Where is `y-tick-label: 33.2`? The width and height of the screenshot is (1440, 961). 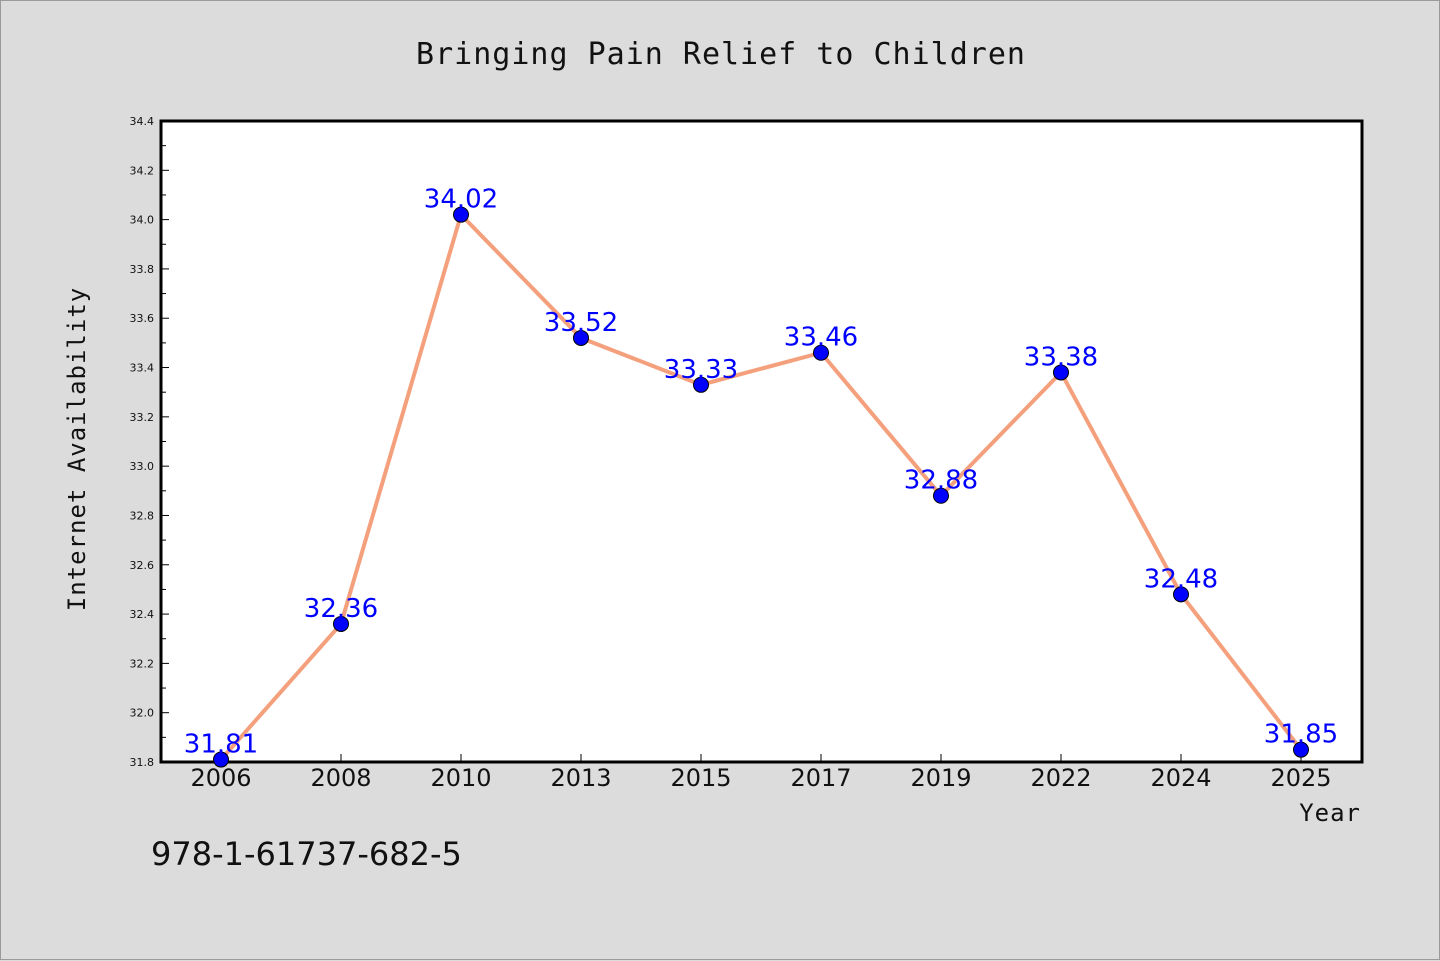 y-tick-label: 33.2 is located at coordinates (142, 417).